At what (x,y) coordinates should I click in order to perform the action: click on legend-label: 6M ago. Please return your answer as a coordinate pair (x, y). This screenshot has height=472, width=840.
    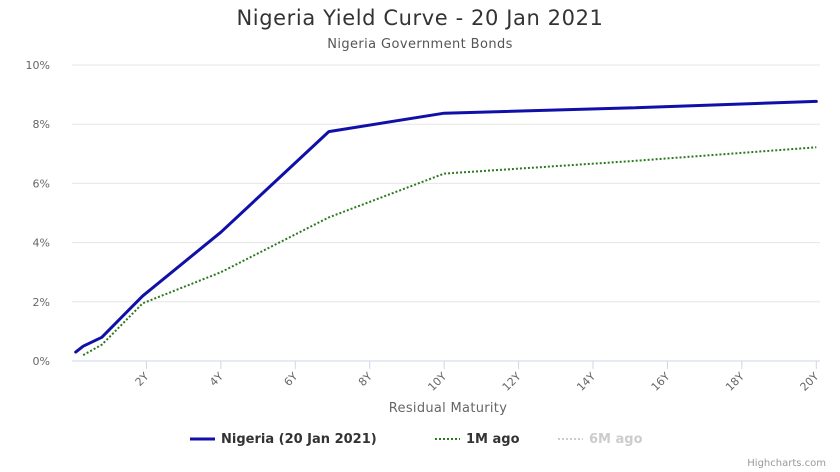
    Looking at the image, I should click on (616, 439).